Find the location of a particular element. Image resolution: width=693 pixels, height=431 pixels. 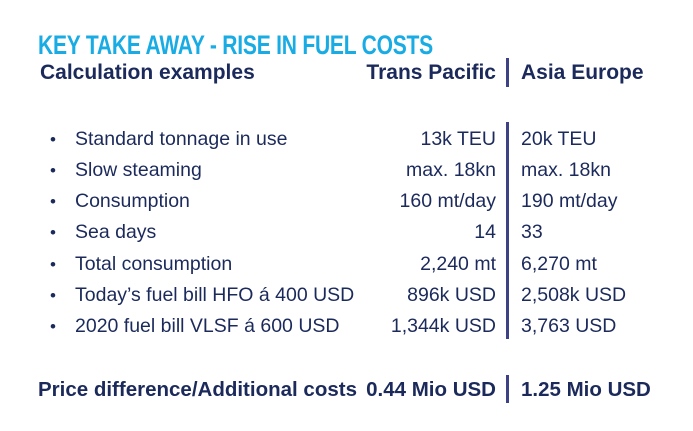

asia-europe-value: max. 18kn is located at coordinates (566, 170).